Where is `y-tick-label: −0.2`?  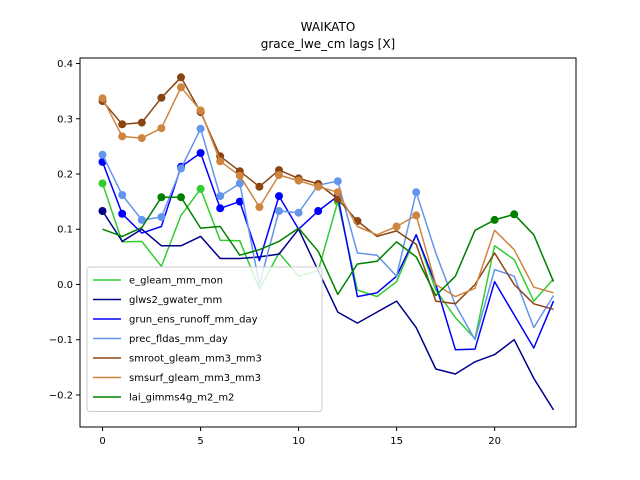 y-tick-label: −0.2 is located at coordinates (61, 395).